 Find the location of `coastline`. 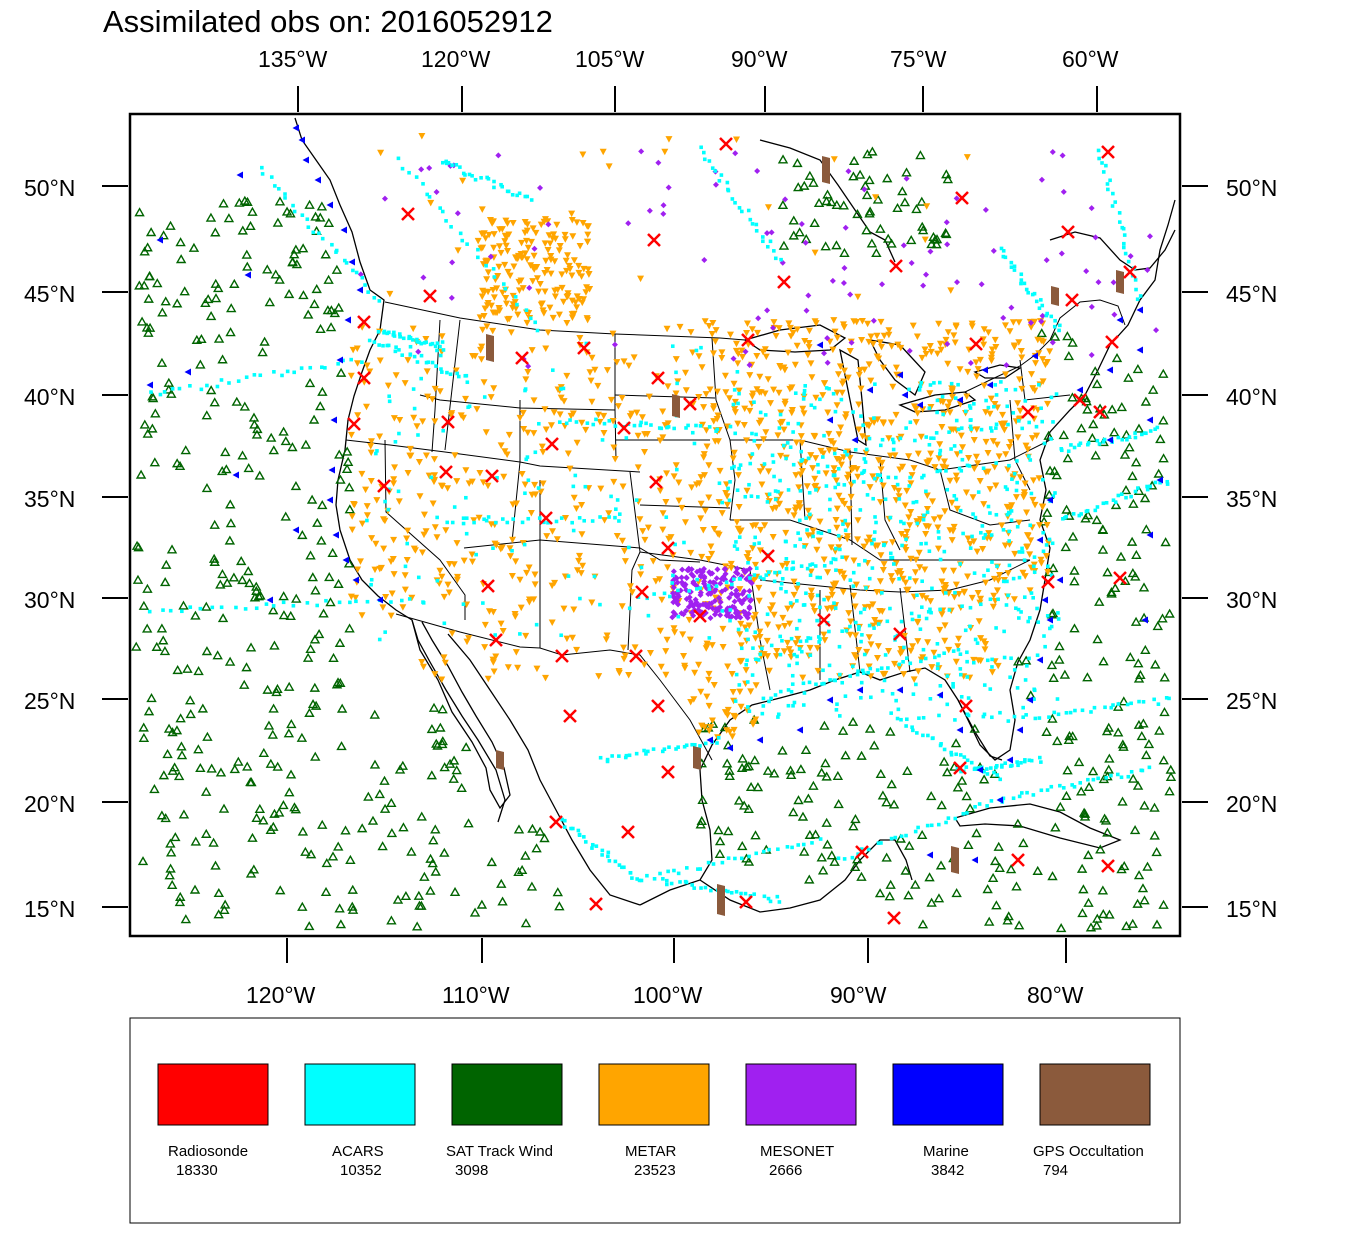

coastline is located at coordinates (1037, 826).